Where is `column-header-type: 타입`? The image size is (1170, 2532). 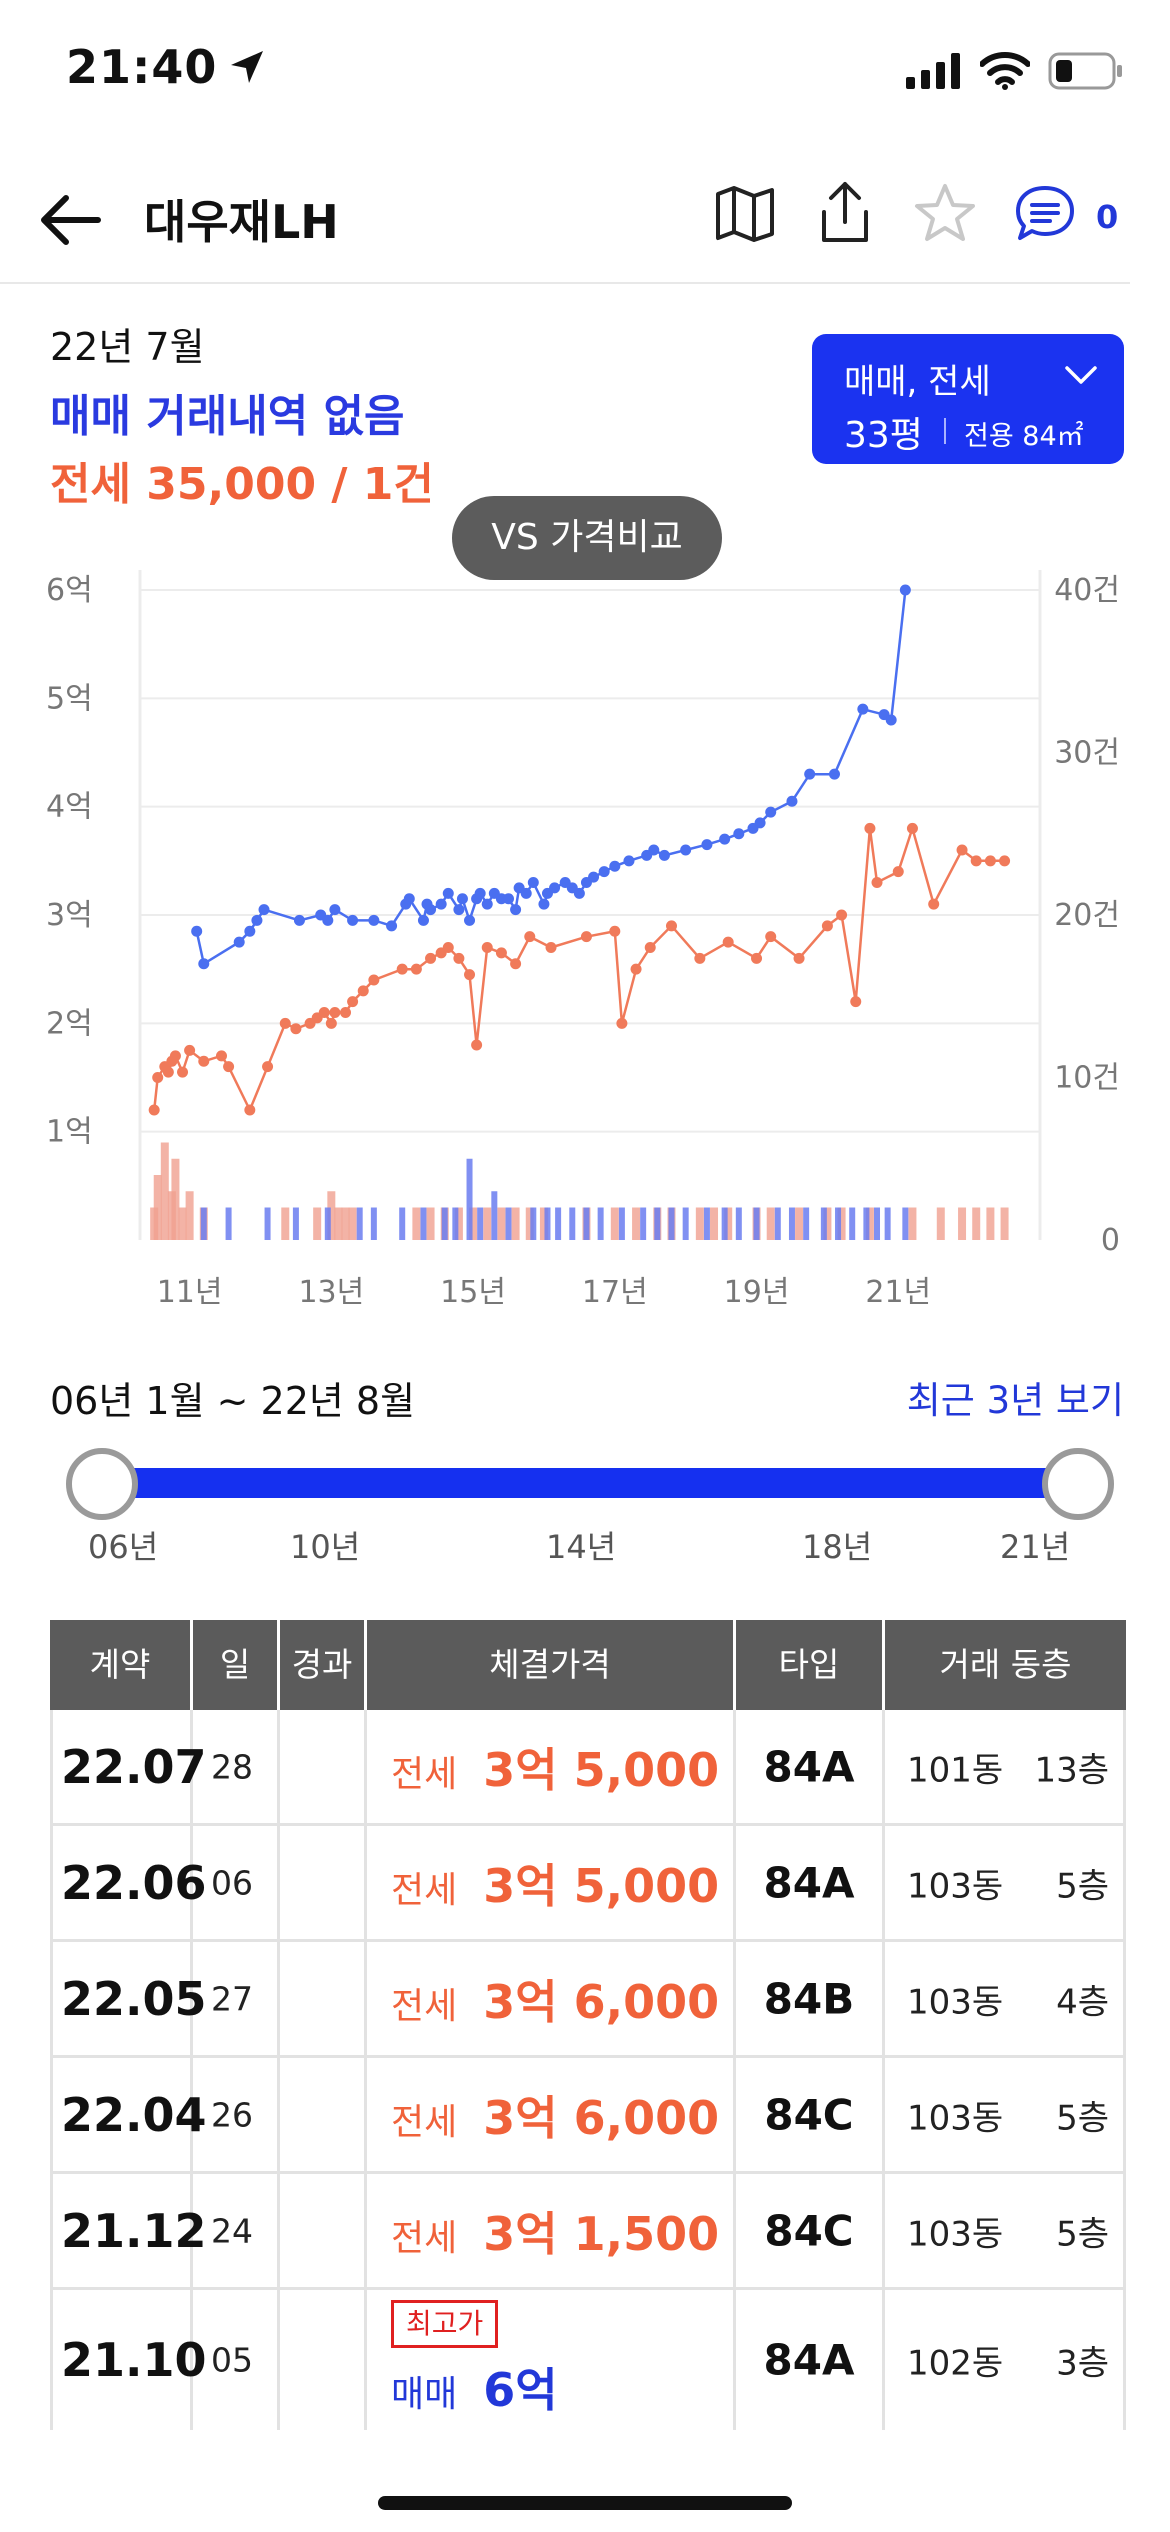
column-header-type: 타입 is located at coordinates (809, 1665).